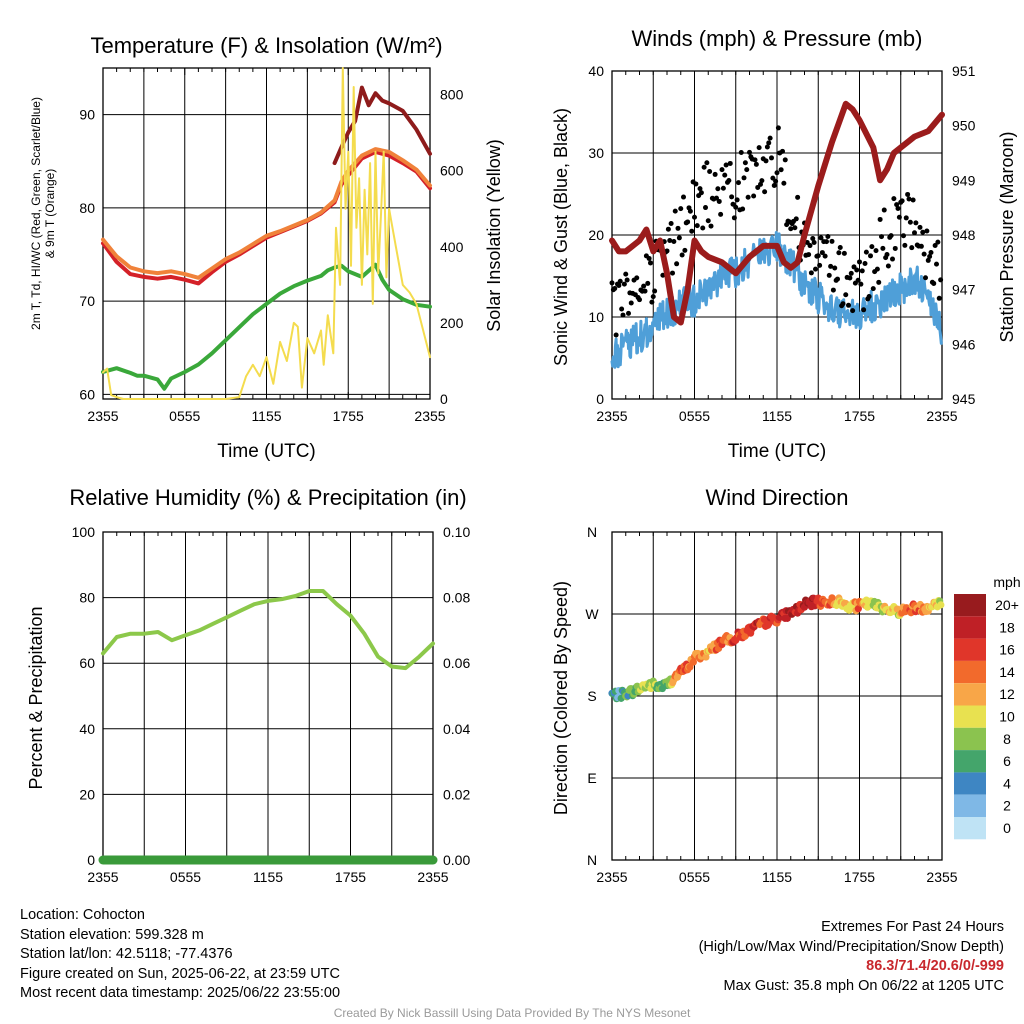  I want to click on y2-tick-label: 945, so click(964, 399).